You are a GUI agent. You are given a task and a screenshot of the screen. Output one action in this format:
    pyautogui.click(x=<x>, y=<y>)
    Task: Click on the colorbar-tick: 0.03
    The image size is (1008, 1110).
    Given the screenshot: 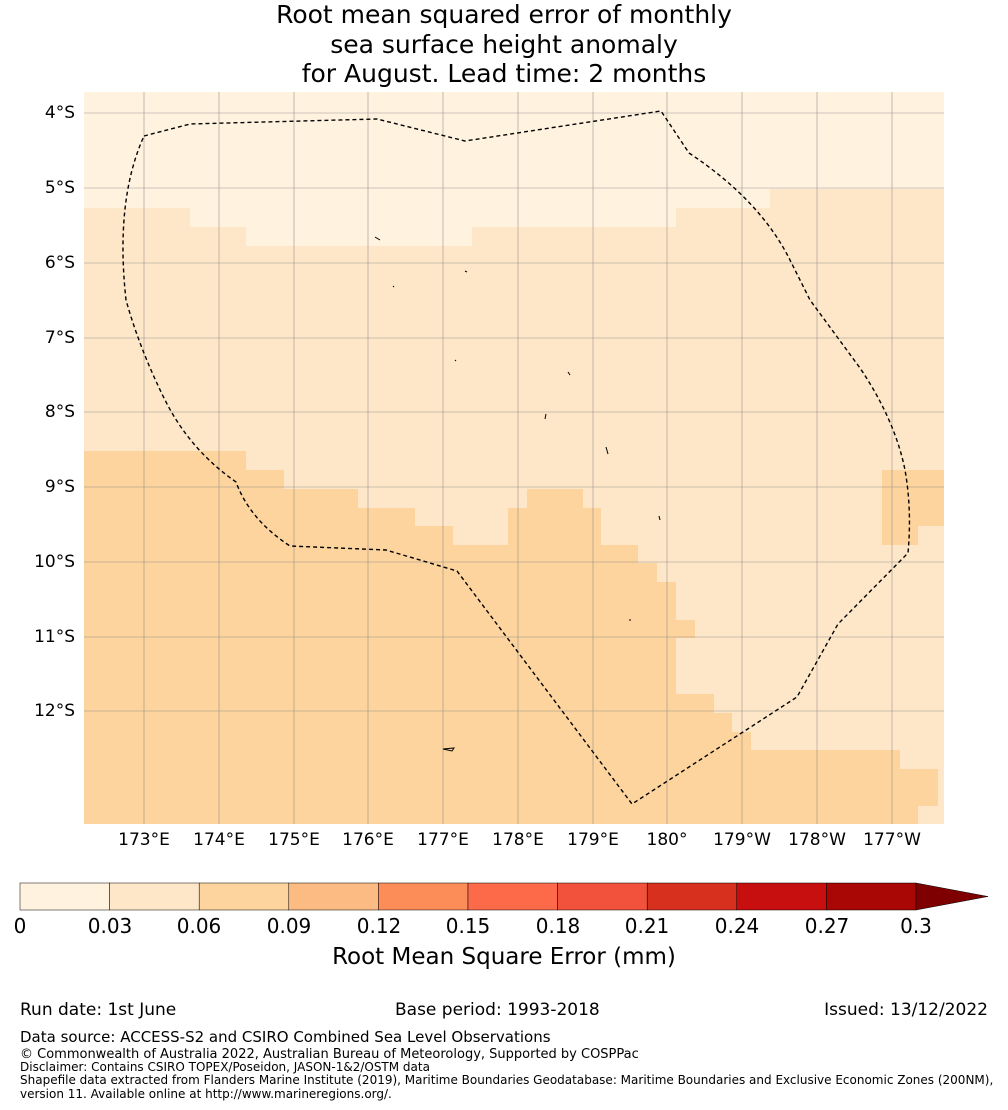 What is the action you would take?
    pyautogui.click(x=110, y=926)
    